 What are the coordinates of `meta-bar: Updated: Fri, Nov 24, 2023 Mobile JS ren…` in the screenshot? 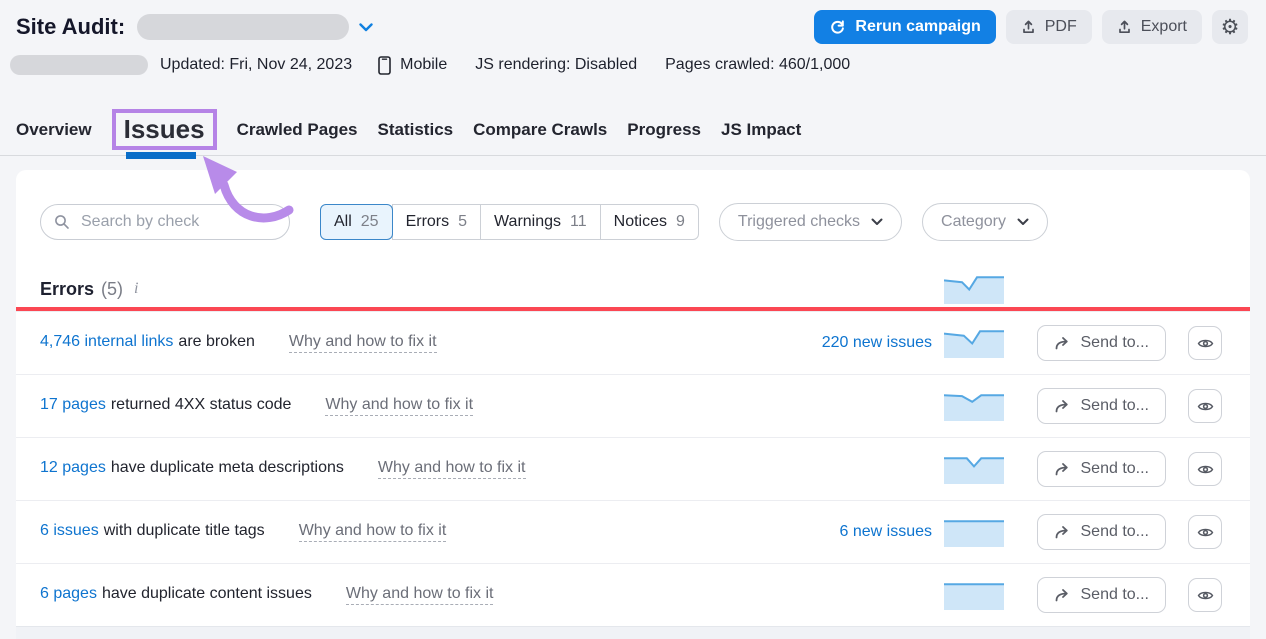 It's located at (629, 65).